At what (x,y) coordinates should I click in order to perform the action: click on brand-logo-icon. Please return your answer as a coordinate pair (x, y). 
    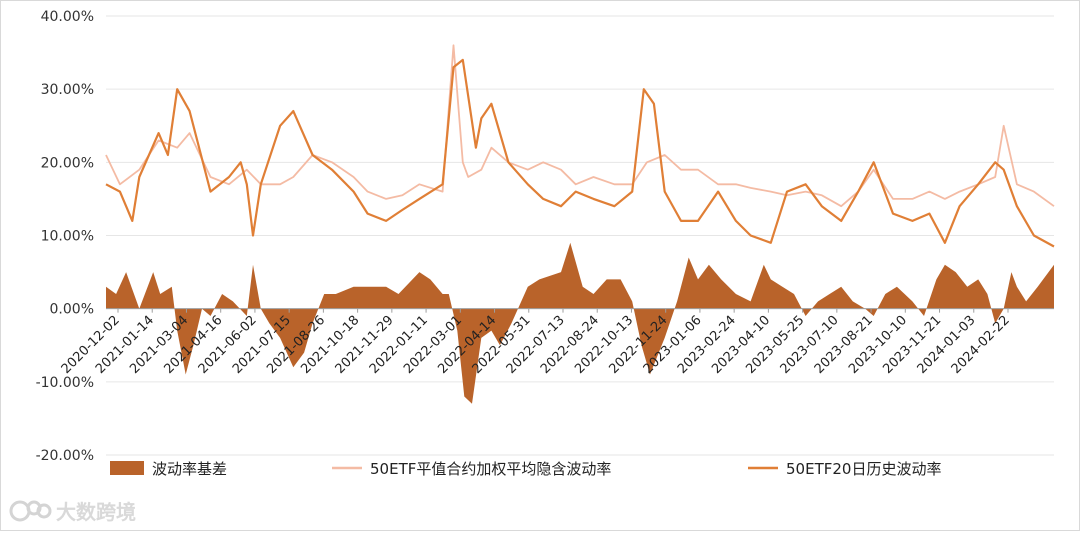
    Looking at the image, I should click on (30, 511).